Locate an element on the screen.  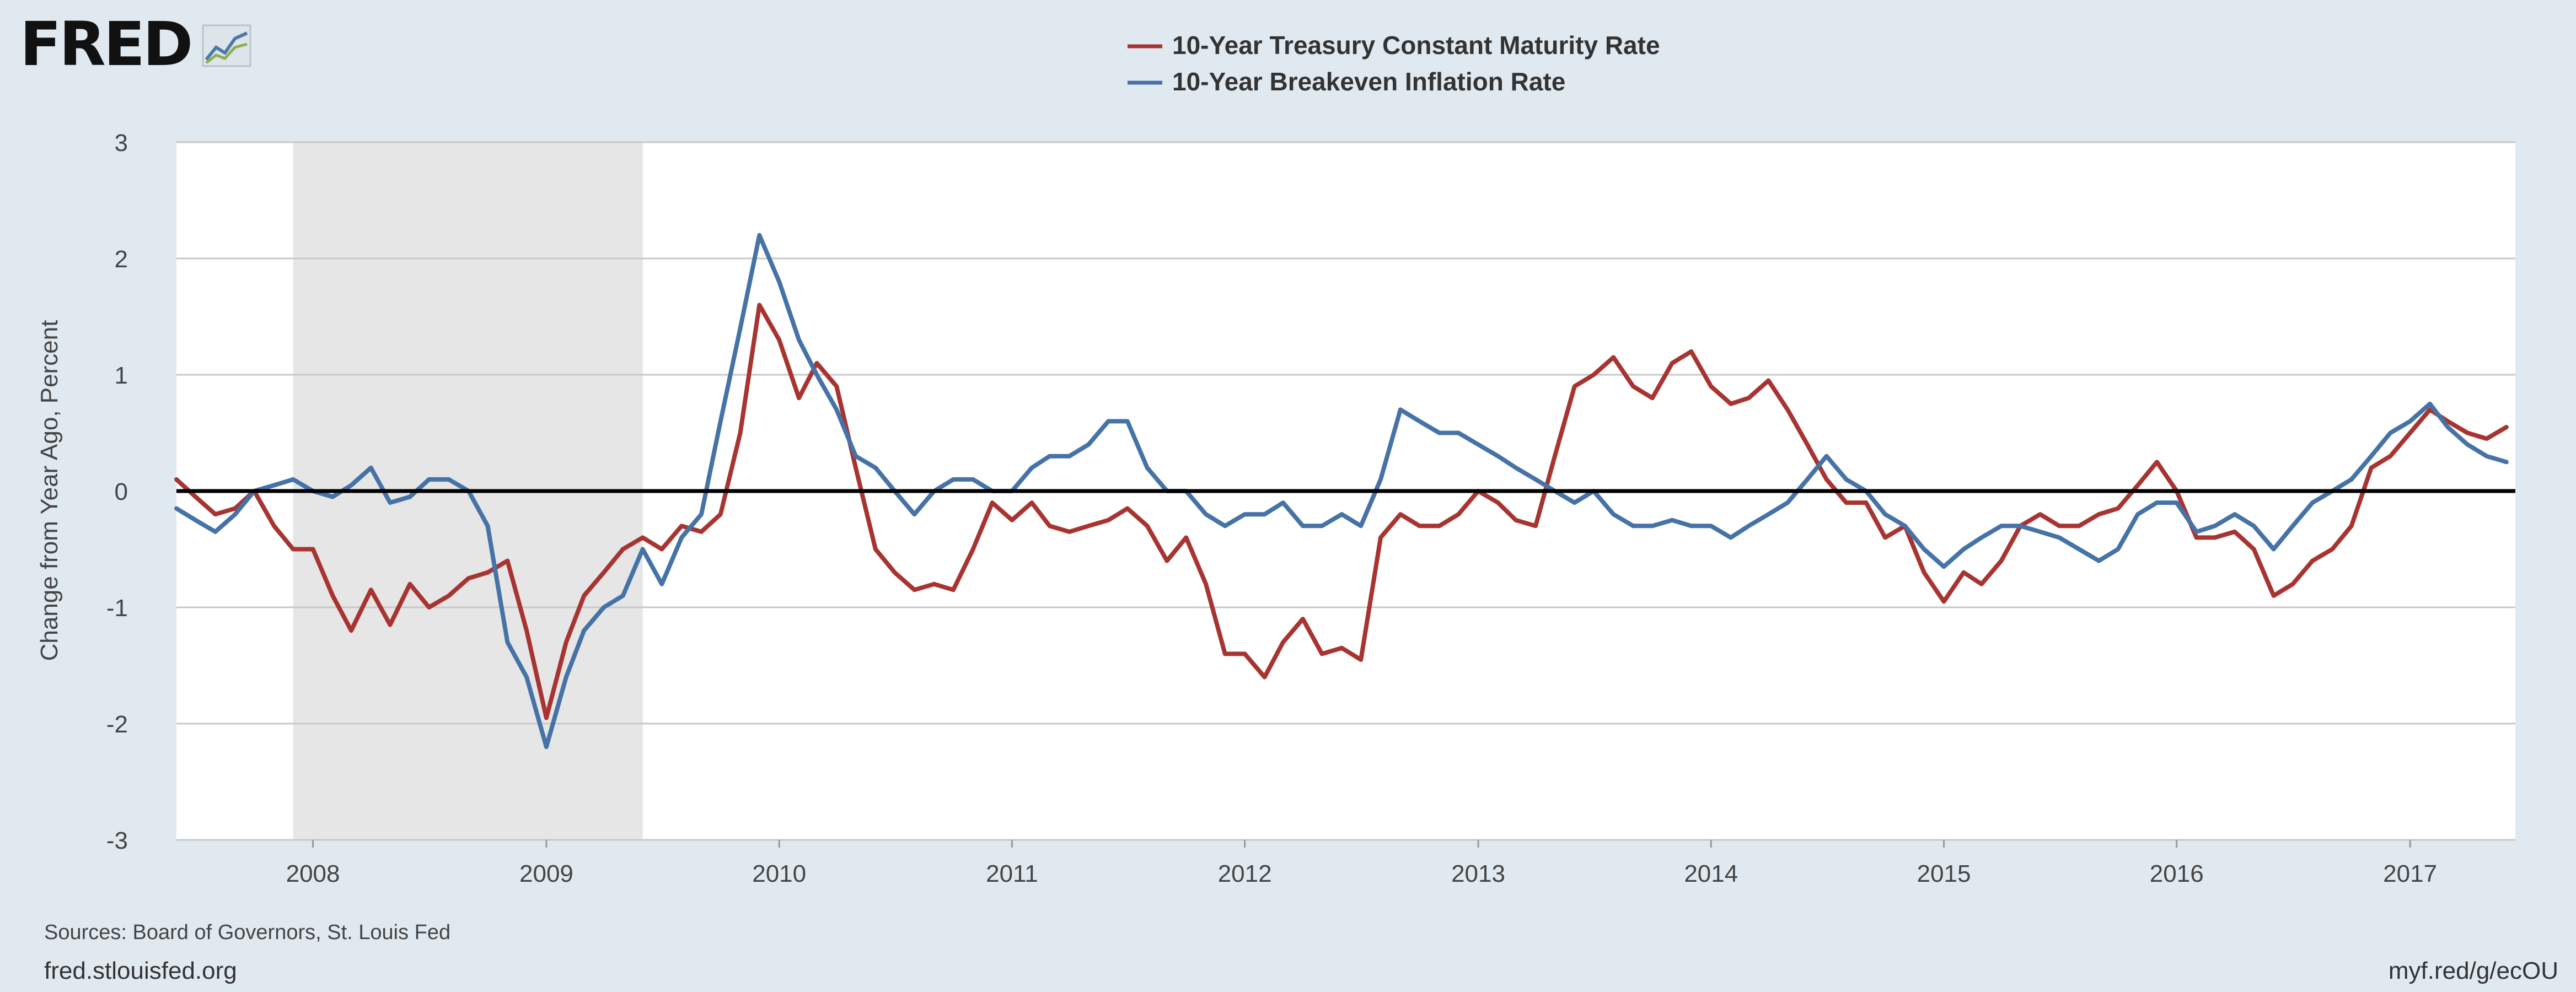
y-axis-label: Change from Year Ago, Percent is located at coordinates (50, 490).